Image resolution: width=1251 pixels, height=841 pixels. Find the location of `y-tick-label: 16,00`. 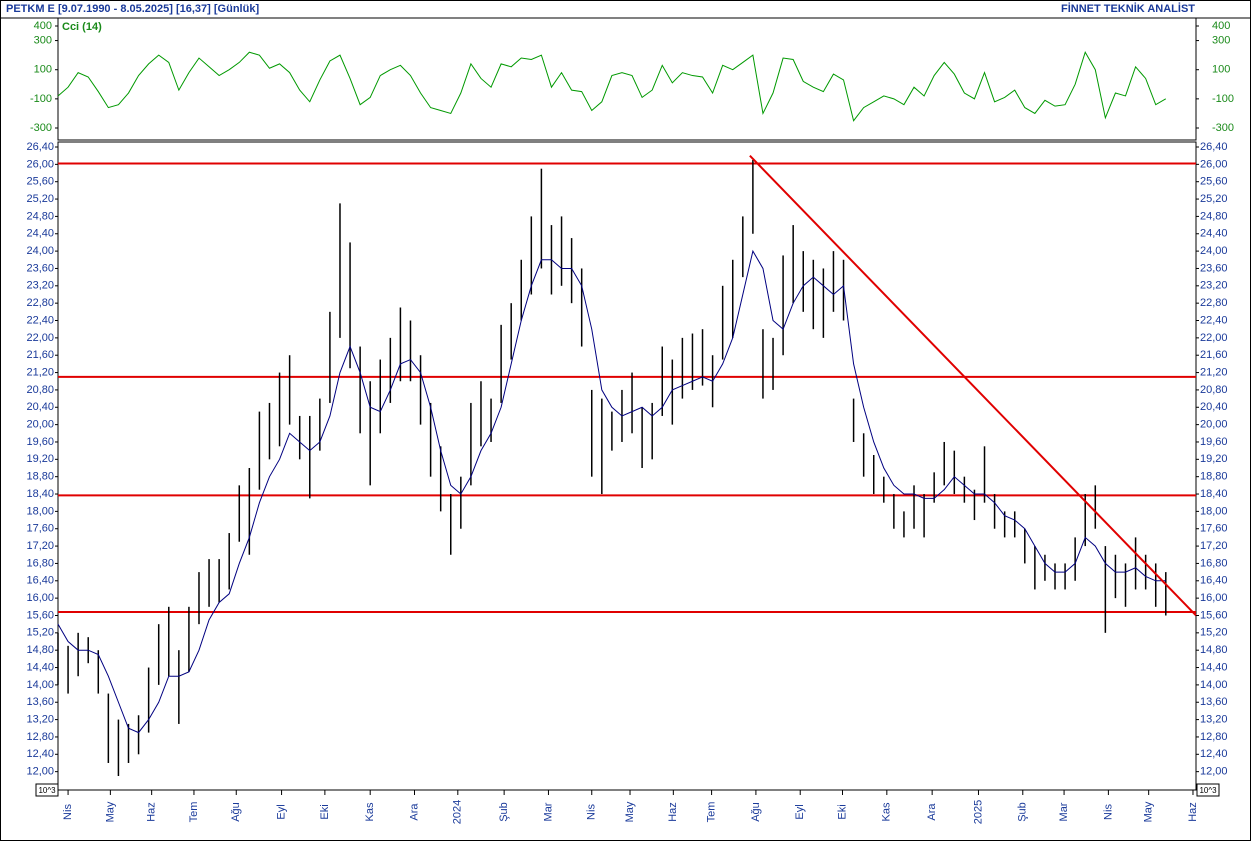

y-tick-label: 16,00 is located at coordinates (40, 598).